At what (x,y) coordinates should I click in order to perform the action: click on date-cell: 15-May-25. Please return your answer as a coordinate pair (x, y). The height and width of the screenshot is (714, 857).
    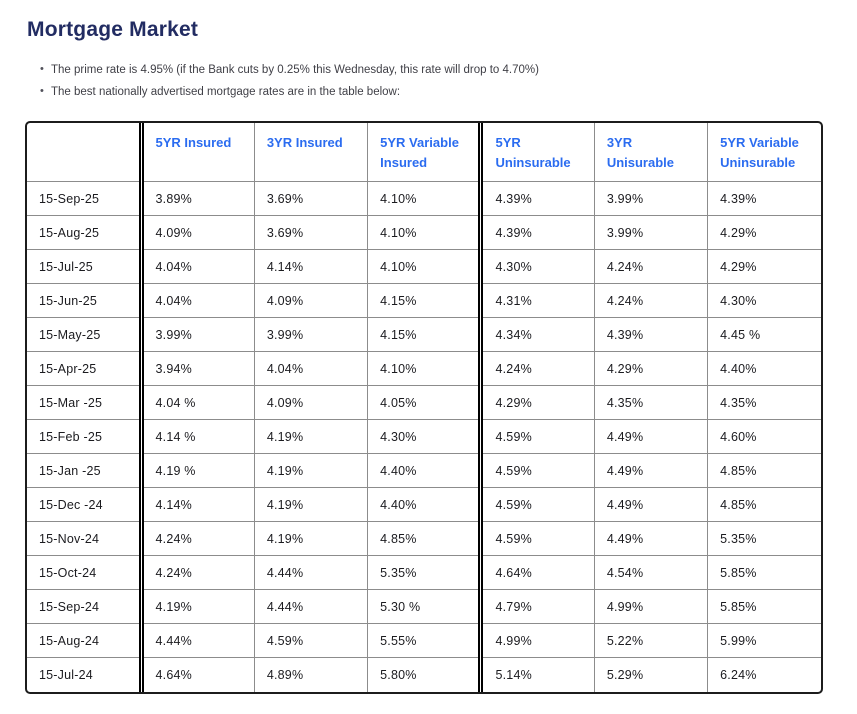
    Looking at the image, I should click on (84, 335).